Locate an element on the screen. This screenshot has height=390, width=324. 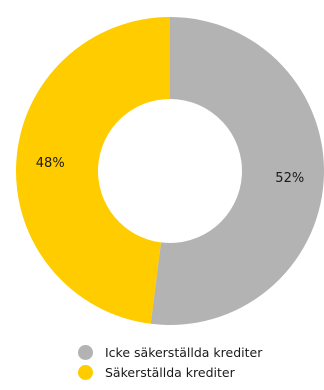
slice-value-label-sakerstallda: 48% is located at coordinates (50, 163).